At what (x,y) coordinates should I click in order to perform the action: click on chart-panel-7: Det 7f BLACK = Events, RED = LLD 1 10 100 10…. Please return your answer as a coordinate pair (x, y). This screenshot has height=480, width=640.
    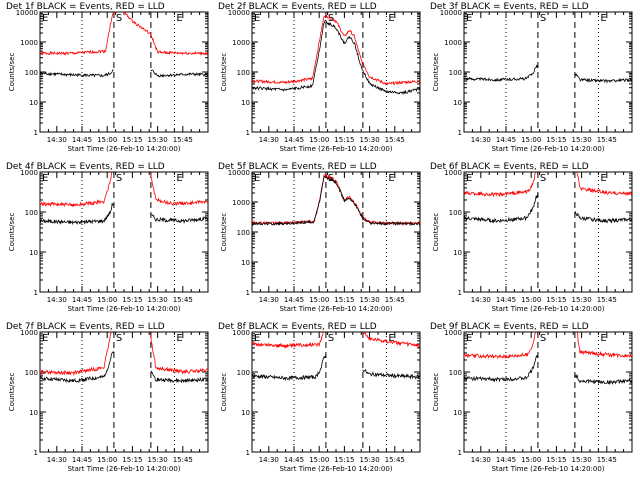
    Looking at the image, I should click on (107, 397).